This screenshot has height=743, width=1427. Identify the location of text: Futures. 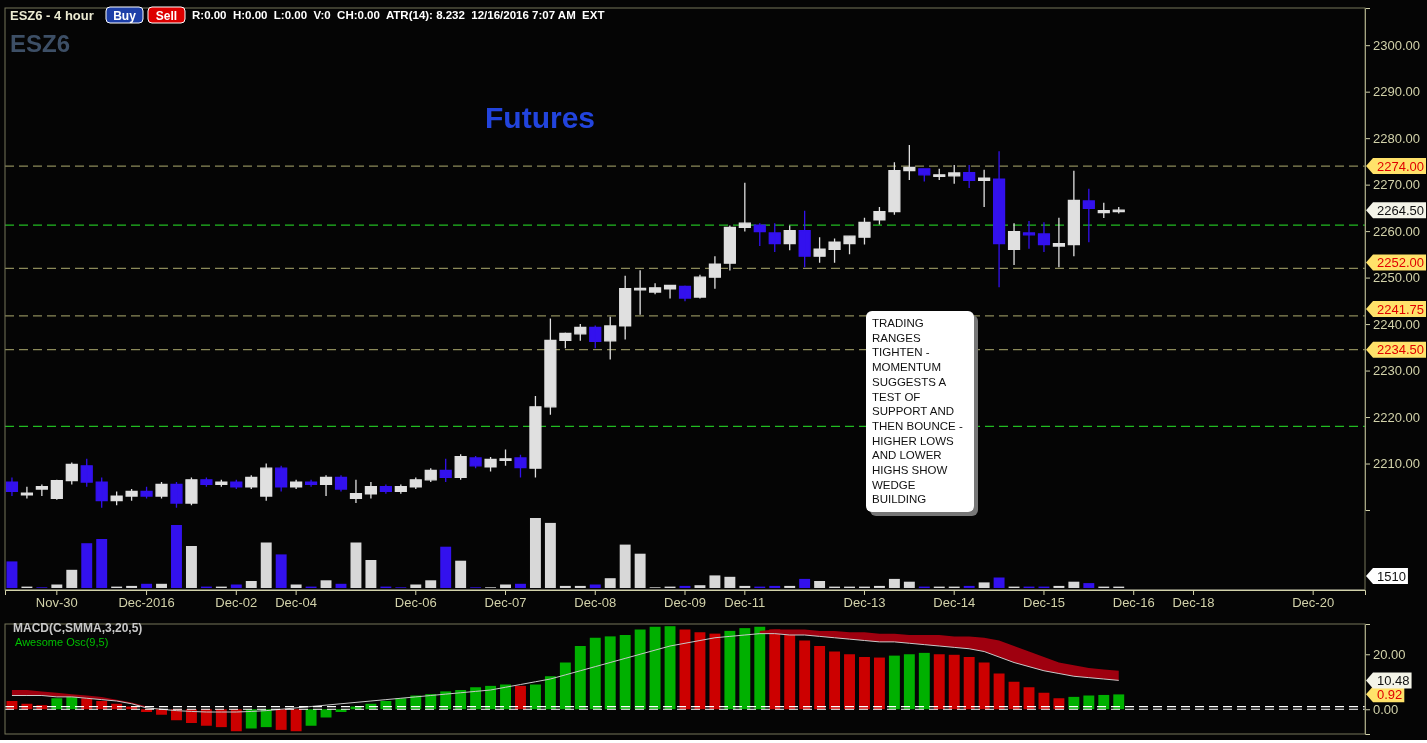
(540, 117).